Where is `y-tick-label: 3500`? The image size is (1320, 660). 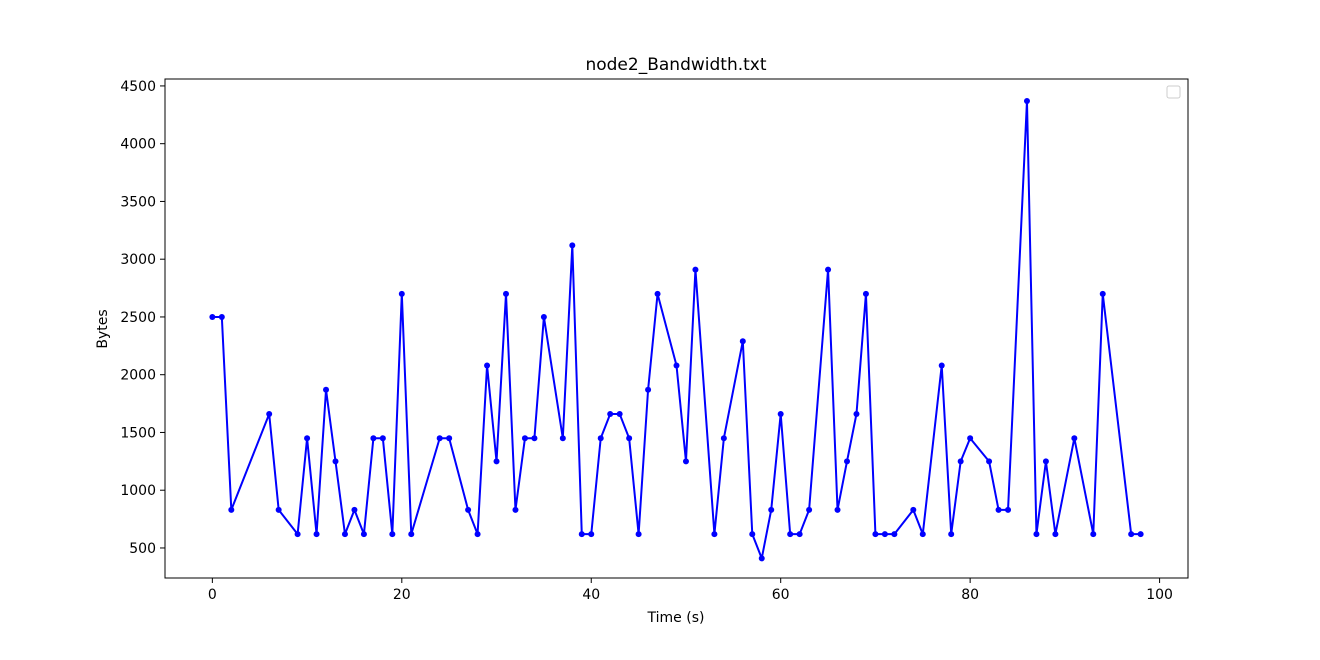
y-tick-label: 3500 is located at coordinates (138, 202).